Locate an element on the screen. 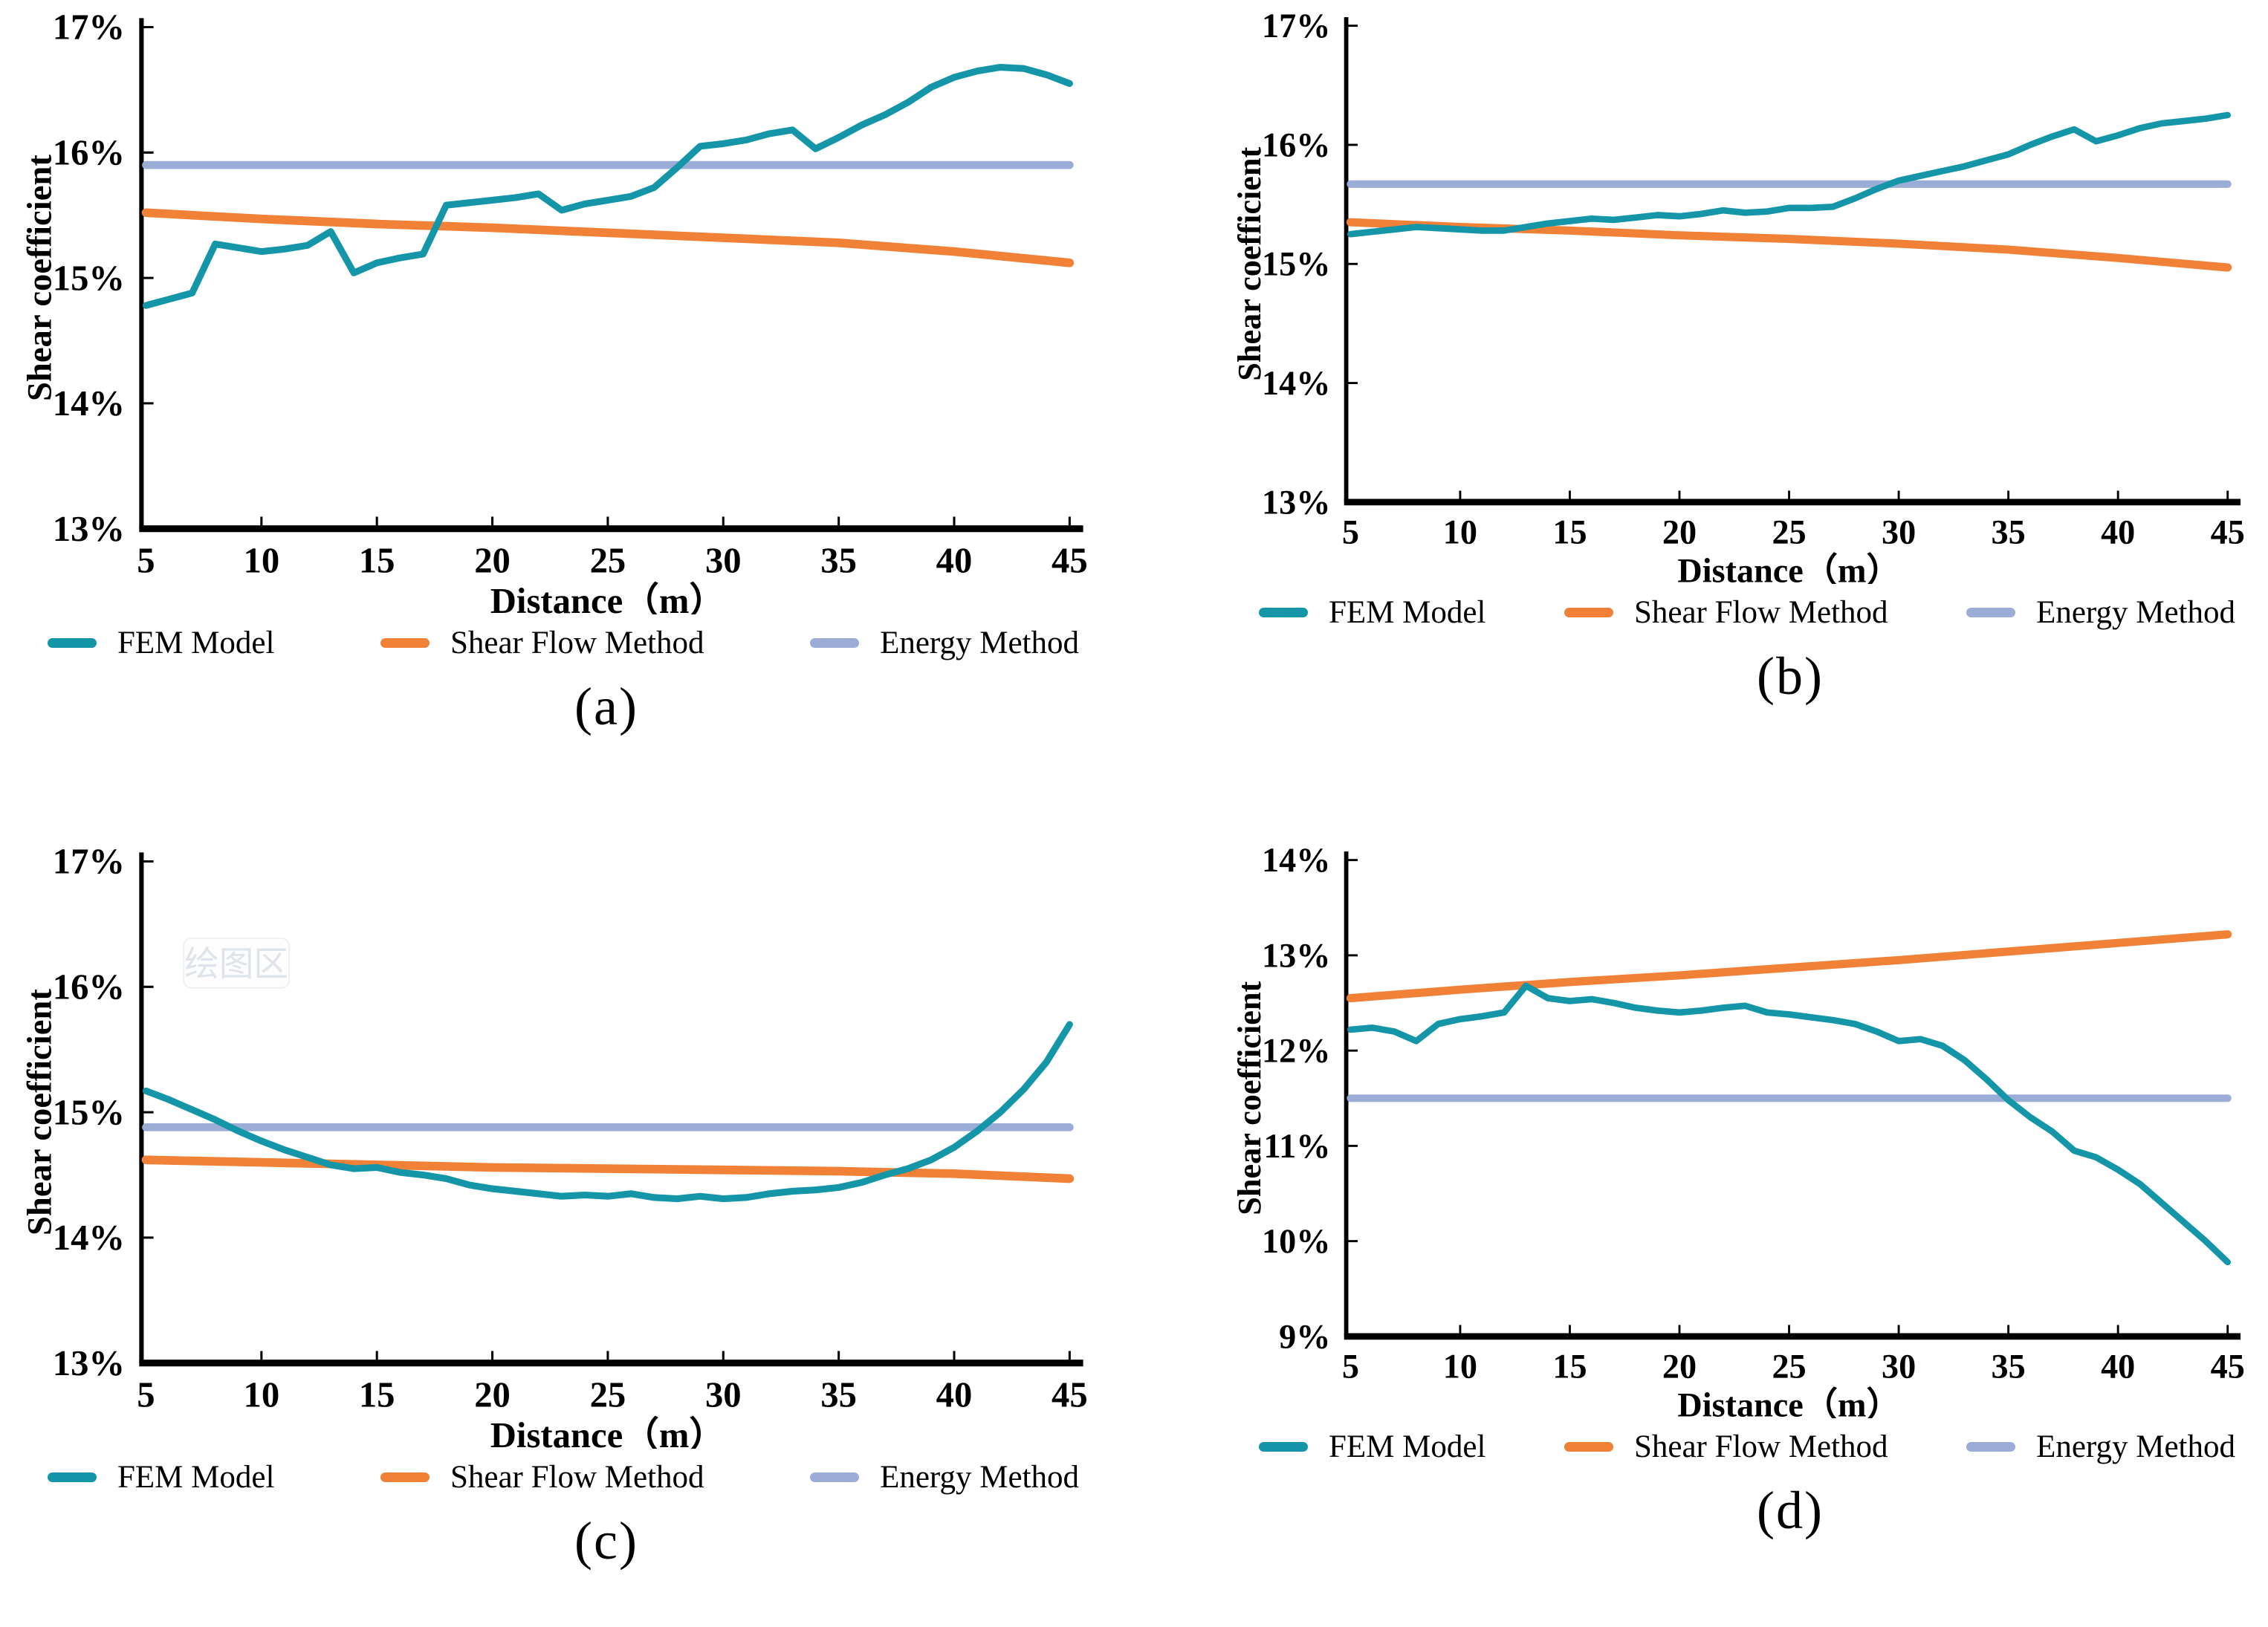 Image resolution: width=2268 pixels, height=1627 pixels. y-tick-label: 11% is located at coordinates (1297, 1146).